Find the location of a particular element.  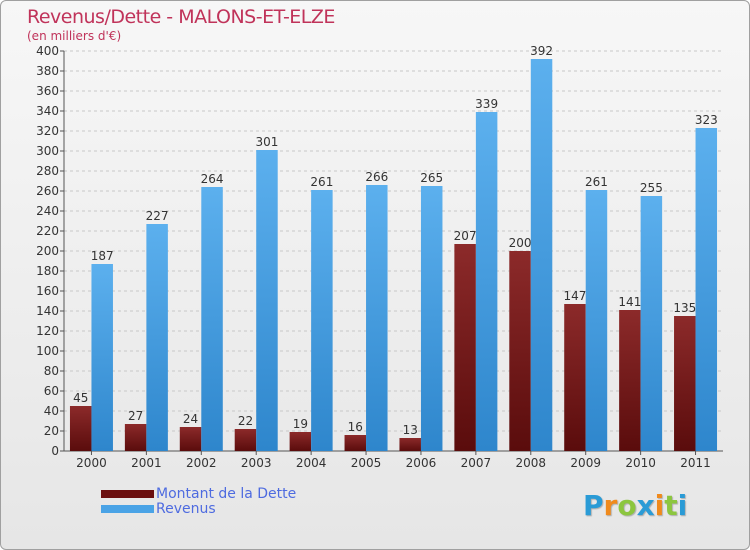

x-tick-label: 2009 is located at coordinates (585, 463).